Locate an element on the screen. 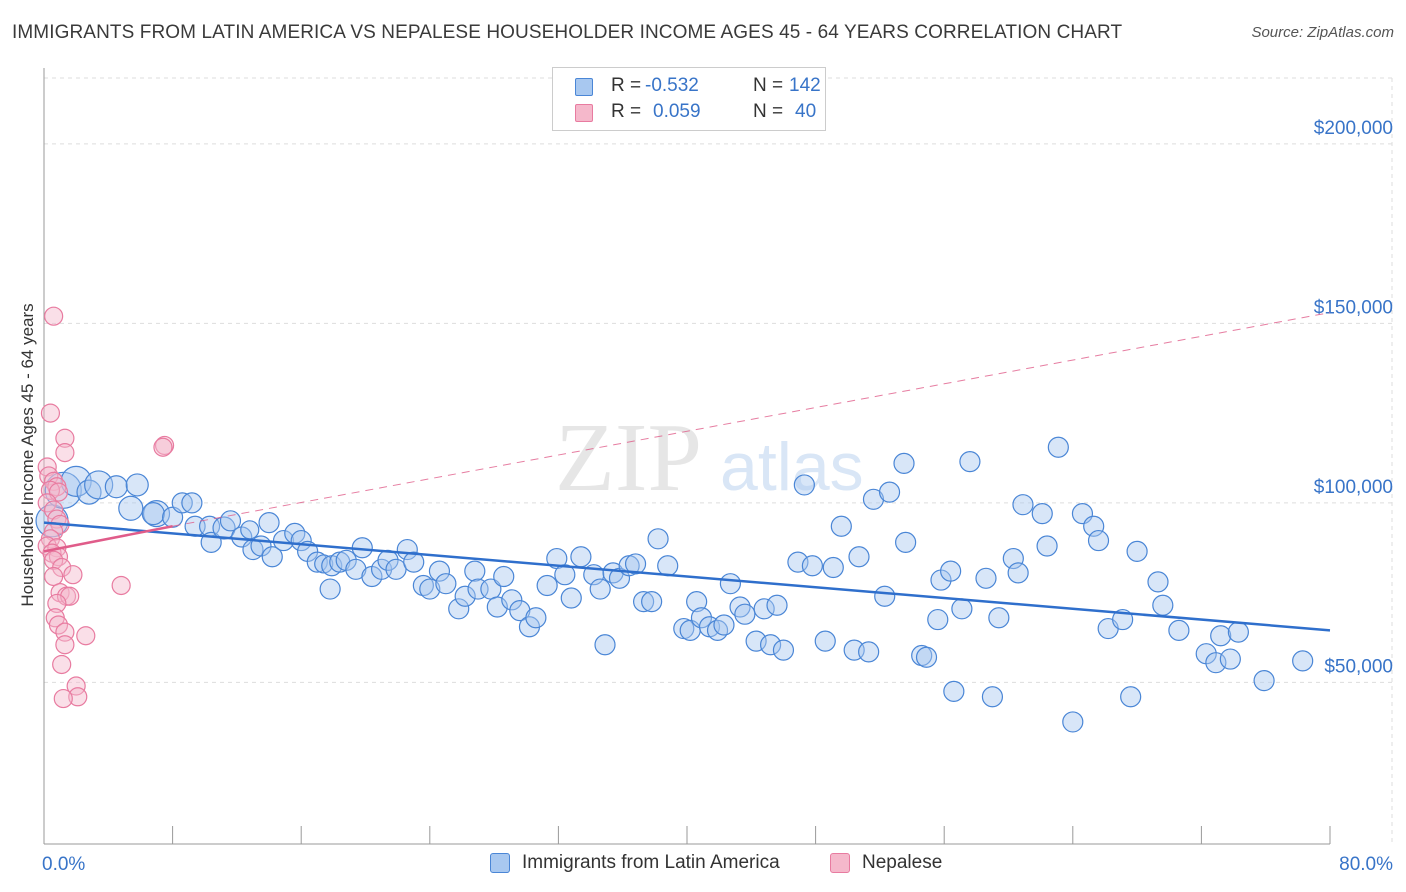 The width and height of the screenshot is (1406, 892). trend-line-nepalese is located at coordinates (108, 538).